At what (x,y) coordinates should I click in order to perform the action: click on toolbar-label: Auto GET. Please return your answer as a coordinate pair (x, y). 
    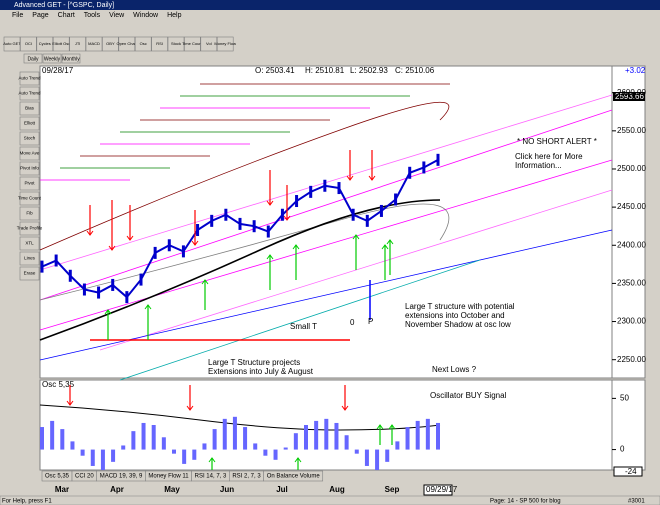
    Looking at the image, I should click on (12, 43).